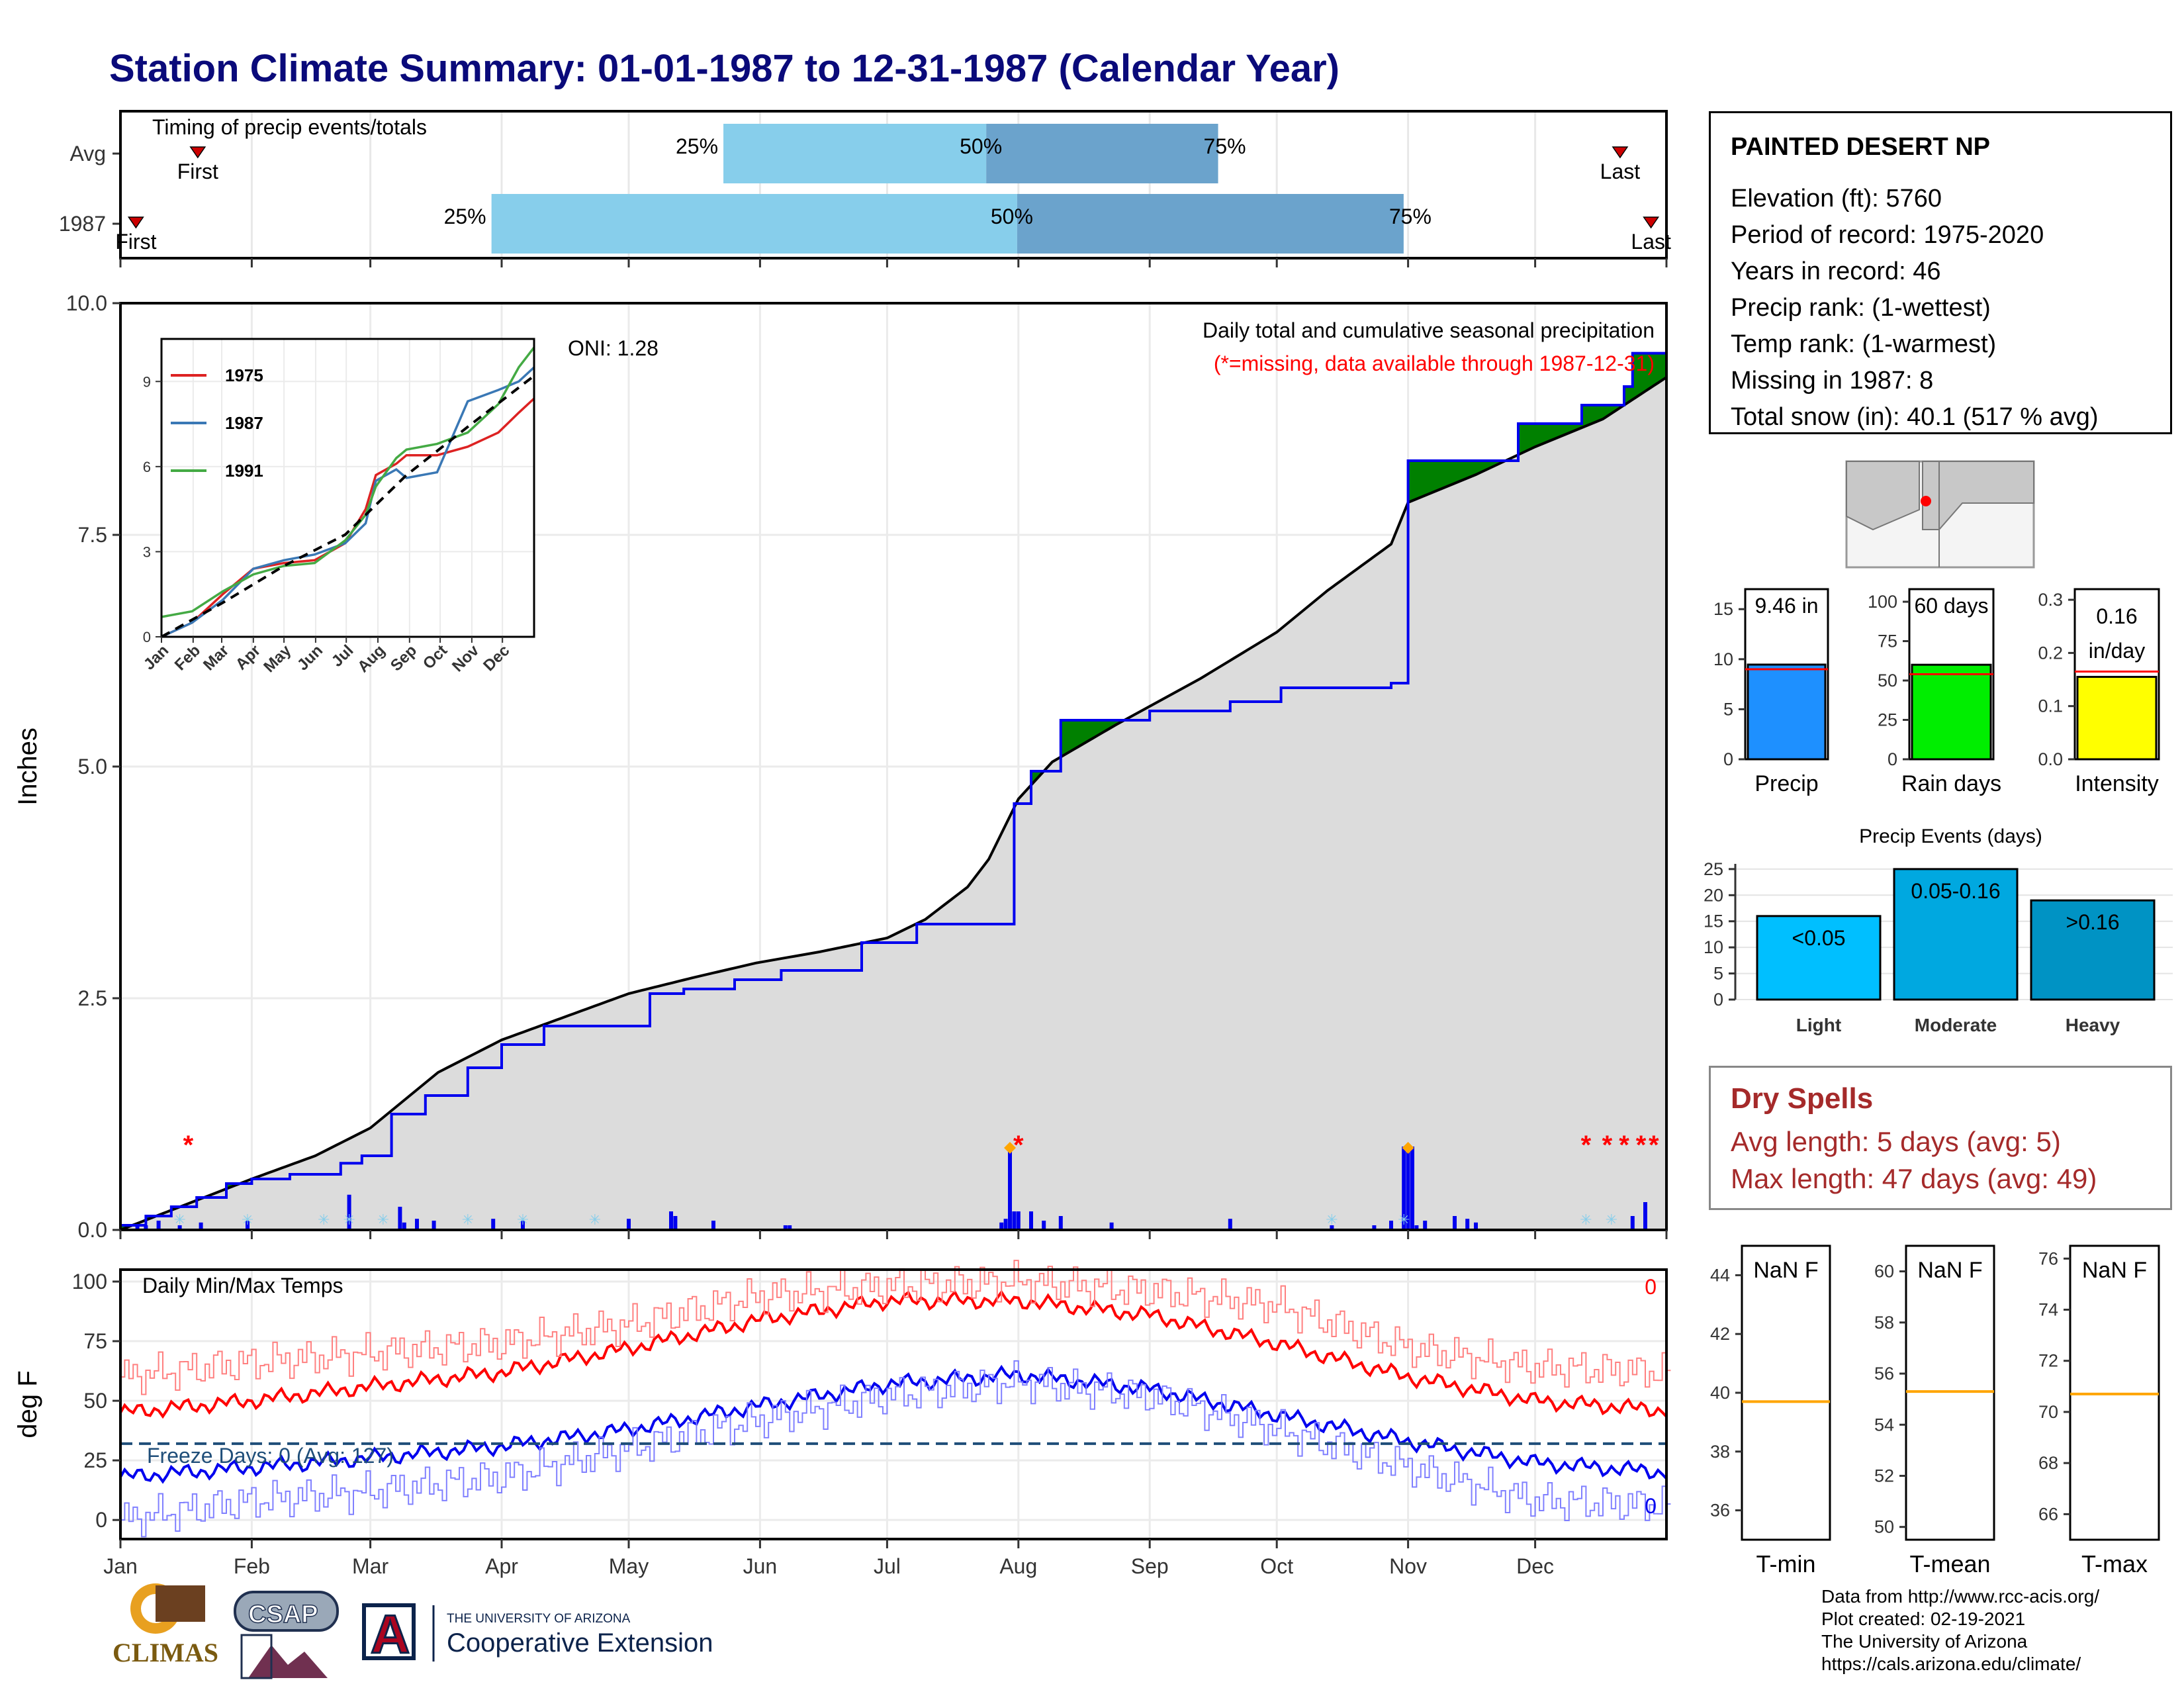 The width and height of the screenshot is (2184, 1688). Describe the element at coordinates (580, 1643) in the screenshot. I see `ua-logo-big: Cooperative Extension` at that location.